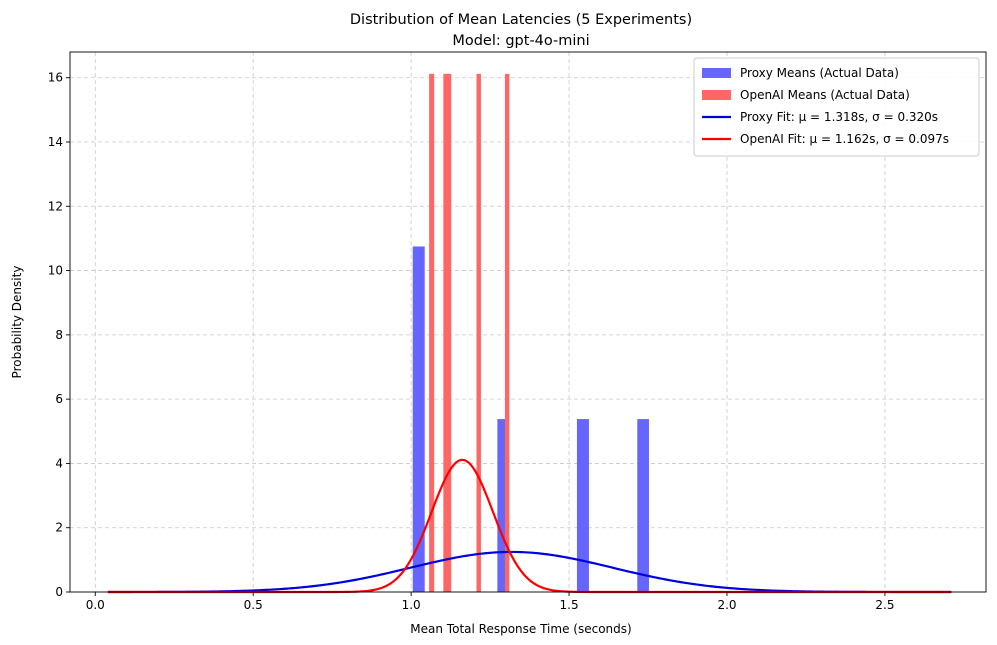  I want to click on legend-label: OpenAI Fit: μ = 1.162s, σ = 0.097s, so click(844, 139).